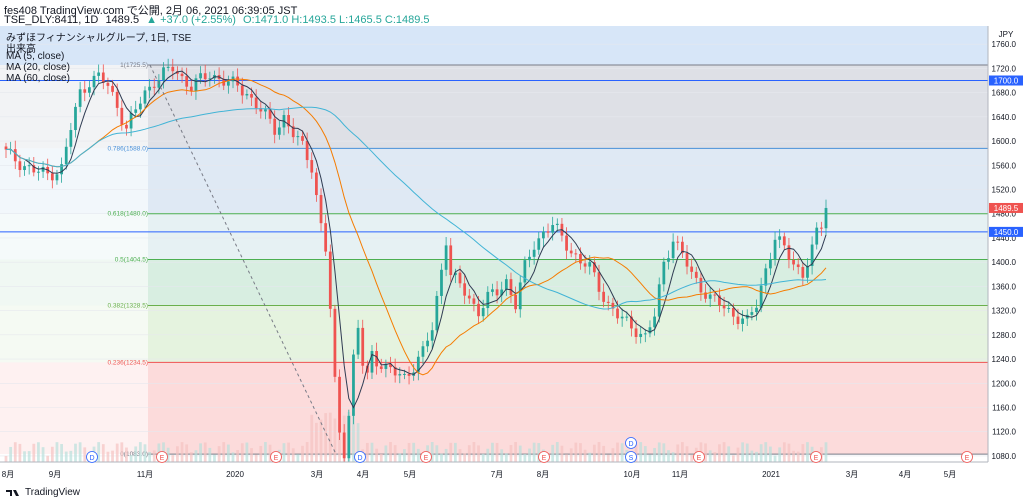 The width and height of the screenshot is (1024, 503). I want to click on fib-band-0.382, so click(568, 334).